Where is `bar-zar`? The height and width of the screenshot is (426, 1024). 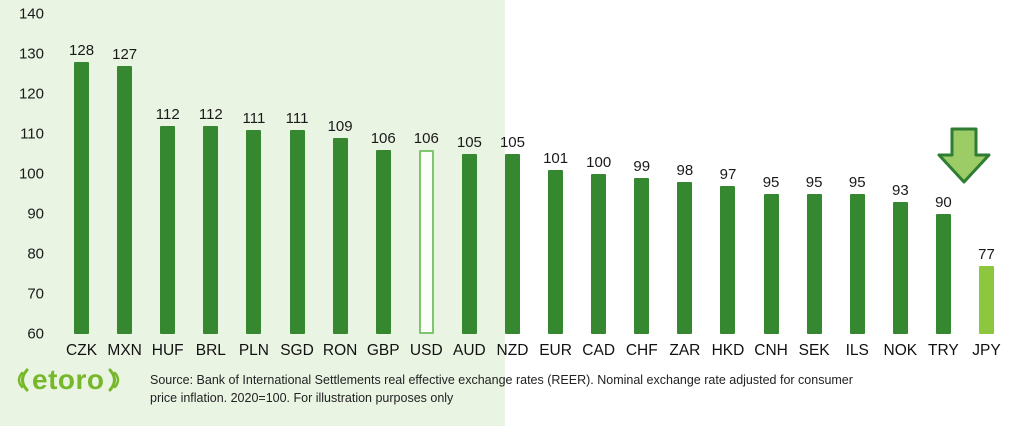
bar-zar is located at coordinates (685, 258).